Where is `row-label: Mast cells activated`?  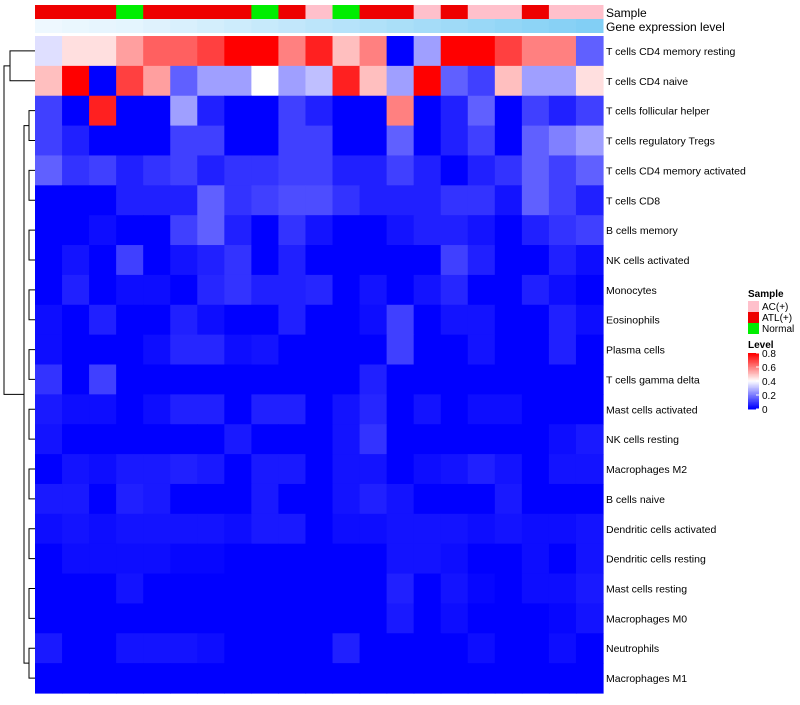
row-label: Mast cells activated is located at coordinates (652, 410).